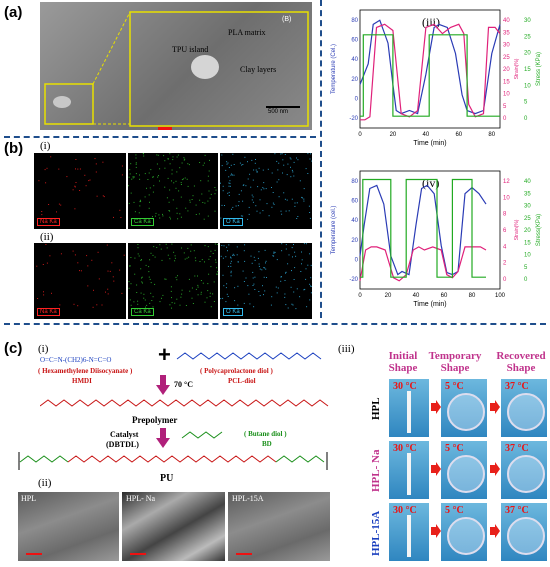 This screenshot has width=550, height=567. What do you see at coordinates (500, 296) in the screenshot?
I see `x-tick-label: 100` at bounding box center [500, 296].